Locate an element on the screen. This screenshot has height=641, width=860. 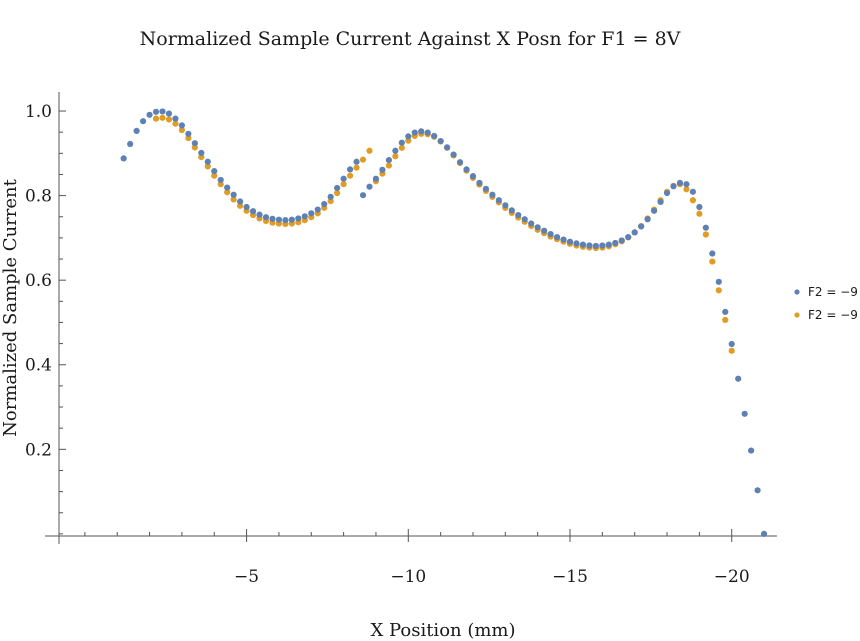
y-tick-label: 0.6 is located at coordinates (38, 281).